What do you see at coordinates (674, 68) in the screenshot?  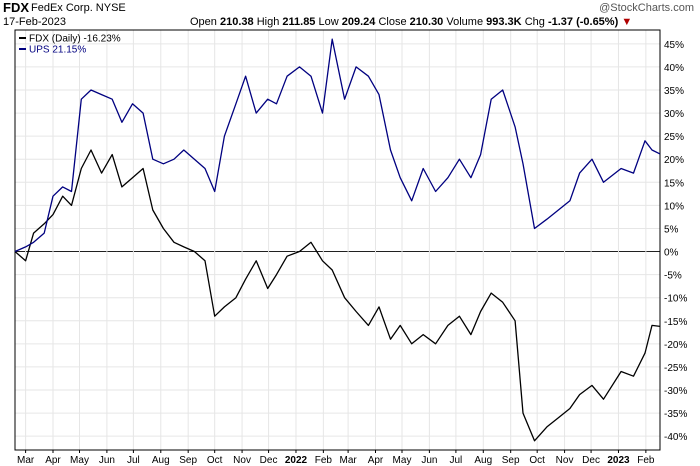 I see `y-tick-label: 40%` at bounding box center [674, 68].